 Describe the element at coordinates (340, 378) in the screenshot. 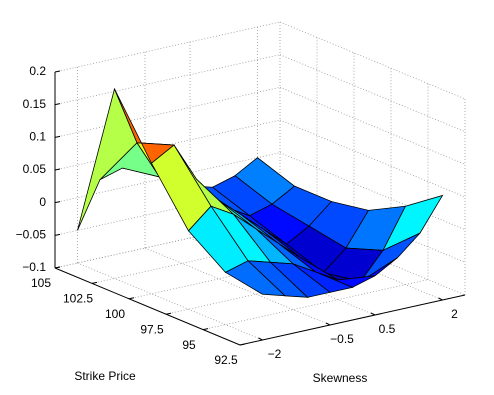

I see `x-axis-label: Skewness` at that location.